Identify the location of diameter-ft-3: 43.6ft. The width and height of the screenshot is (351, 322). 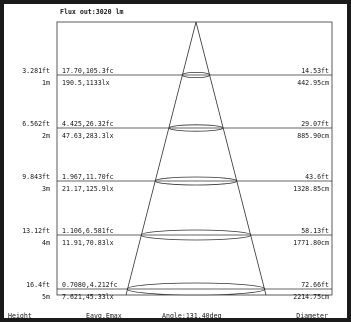
(317, 177).